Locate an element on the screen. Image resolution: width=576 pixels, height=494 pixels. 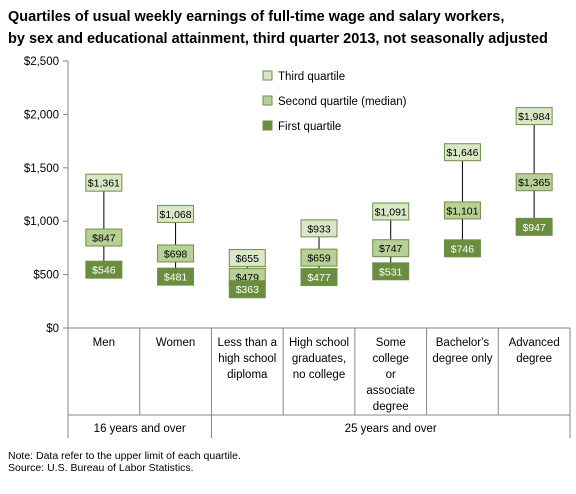
third-quartile-value-label: $1,091 is located at coordinates (391, 212).